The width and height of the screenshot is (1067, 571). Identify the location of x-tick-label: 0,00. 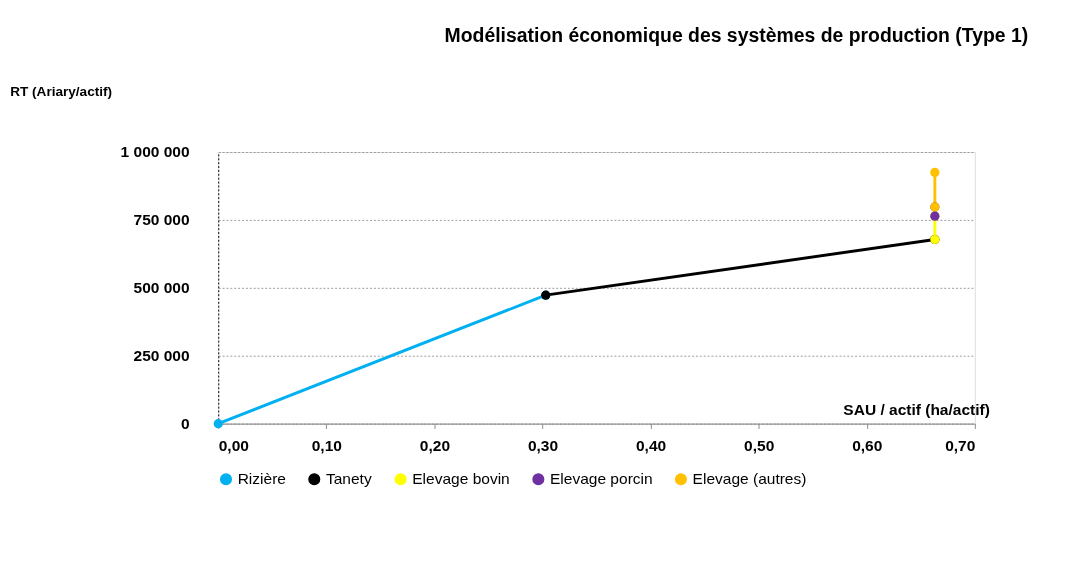
(233, 446).